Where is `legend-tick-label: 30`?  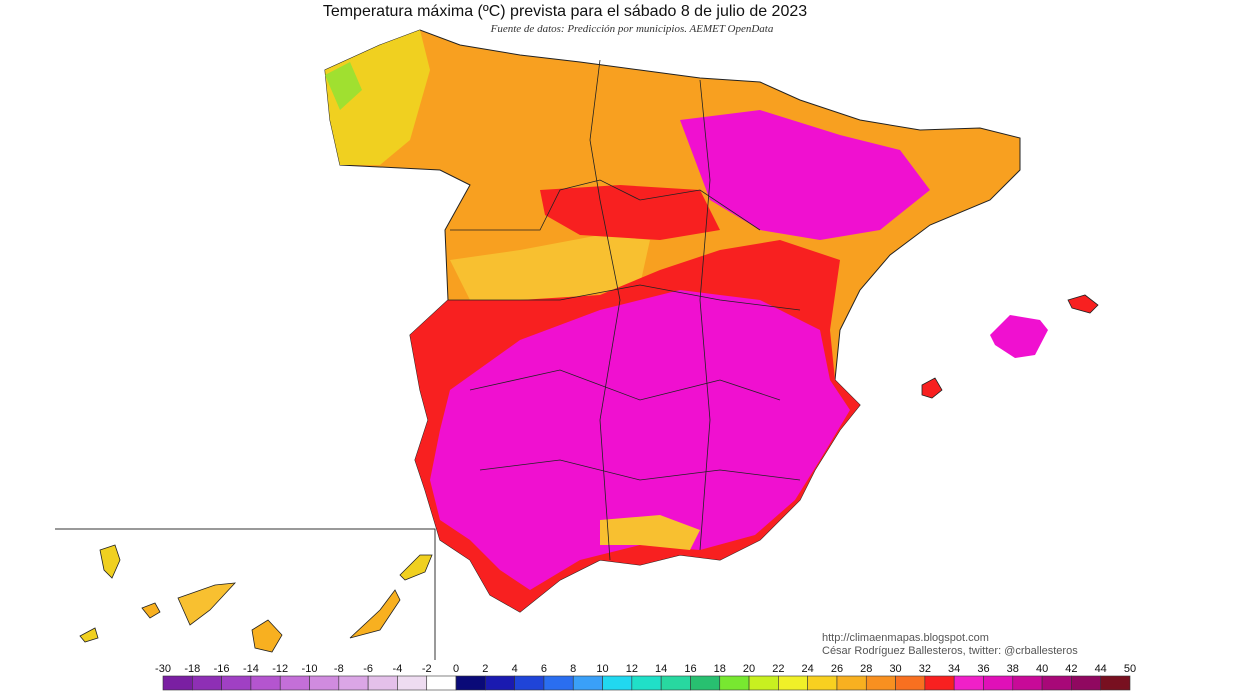 legend-tick-label: 30 is located at coordinates (895, 669).